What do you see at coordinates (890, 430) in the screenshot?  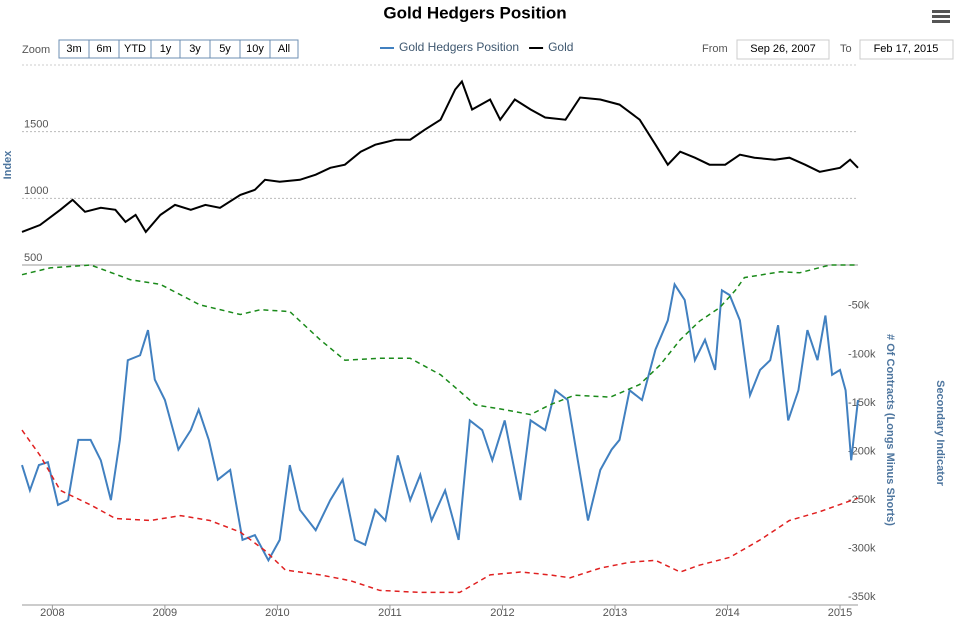 I see `y2-axis-title: # Of Contracts (Longs Minus Shorts)` at bounding box center [890, 430].